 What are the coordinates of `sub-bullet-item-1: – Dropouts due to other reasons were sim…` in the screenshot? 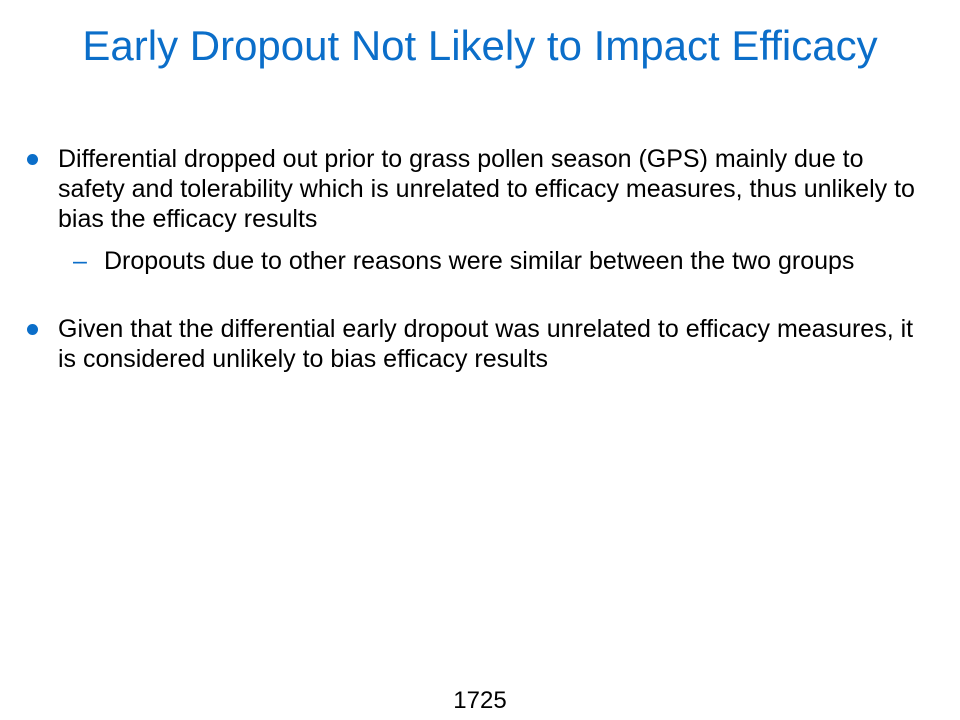 It's located at (474, 261).